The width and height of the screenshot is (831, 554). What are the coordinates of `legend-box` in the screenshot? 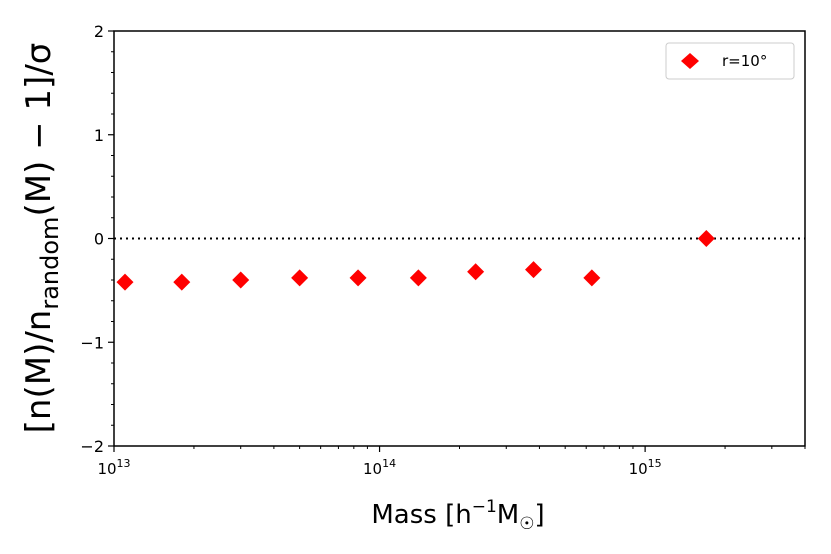 It's located at (730, 61).